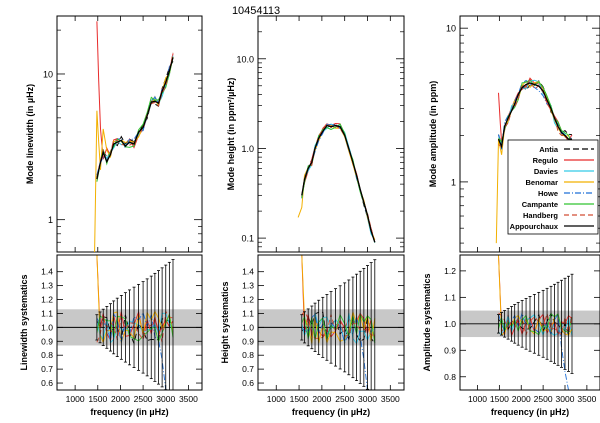 This screenshot has height=423, width=600. I want to click on y-axis-label: Mode linewidth (in µHz), so click(30, 134).